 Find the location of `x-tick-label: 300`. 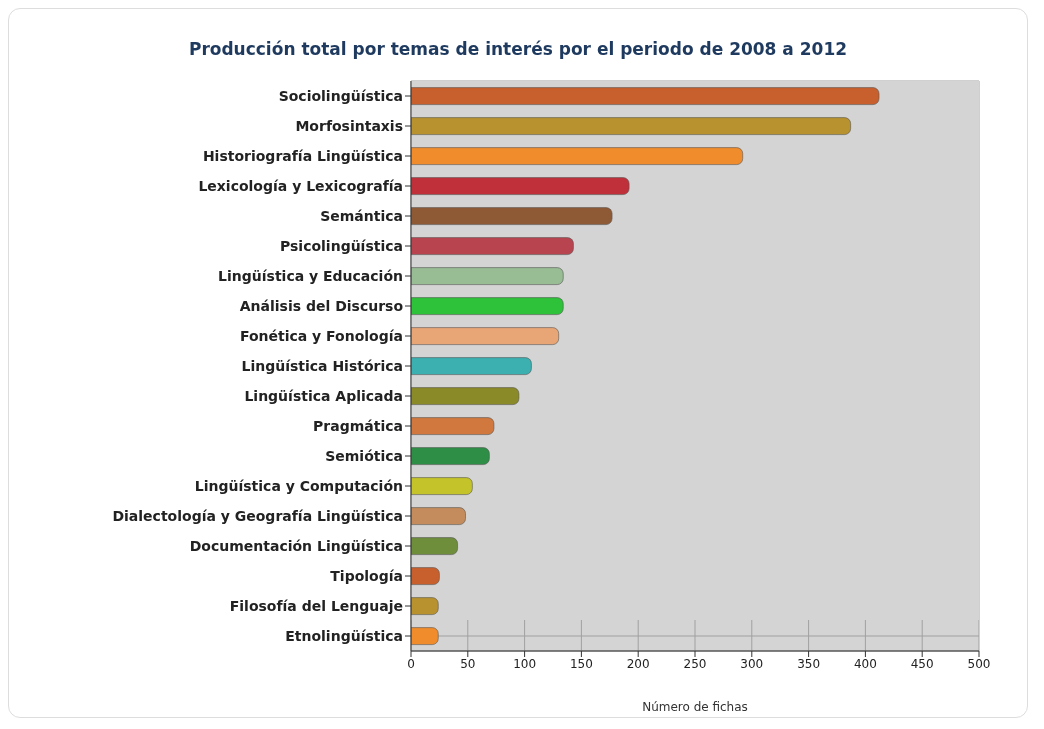

x-tick-label: 300 is located at coordinates (752, 663).